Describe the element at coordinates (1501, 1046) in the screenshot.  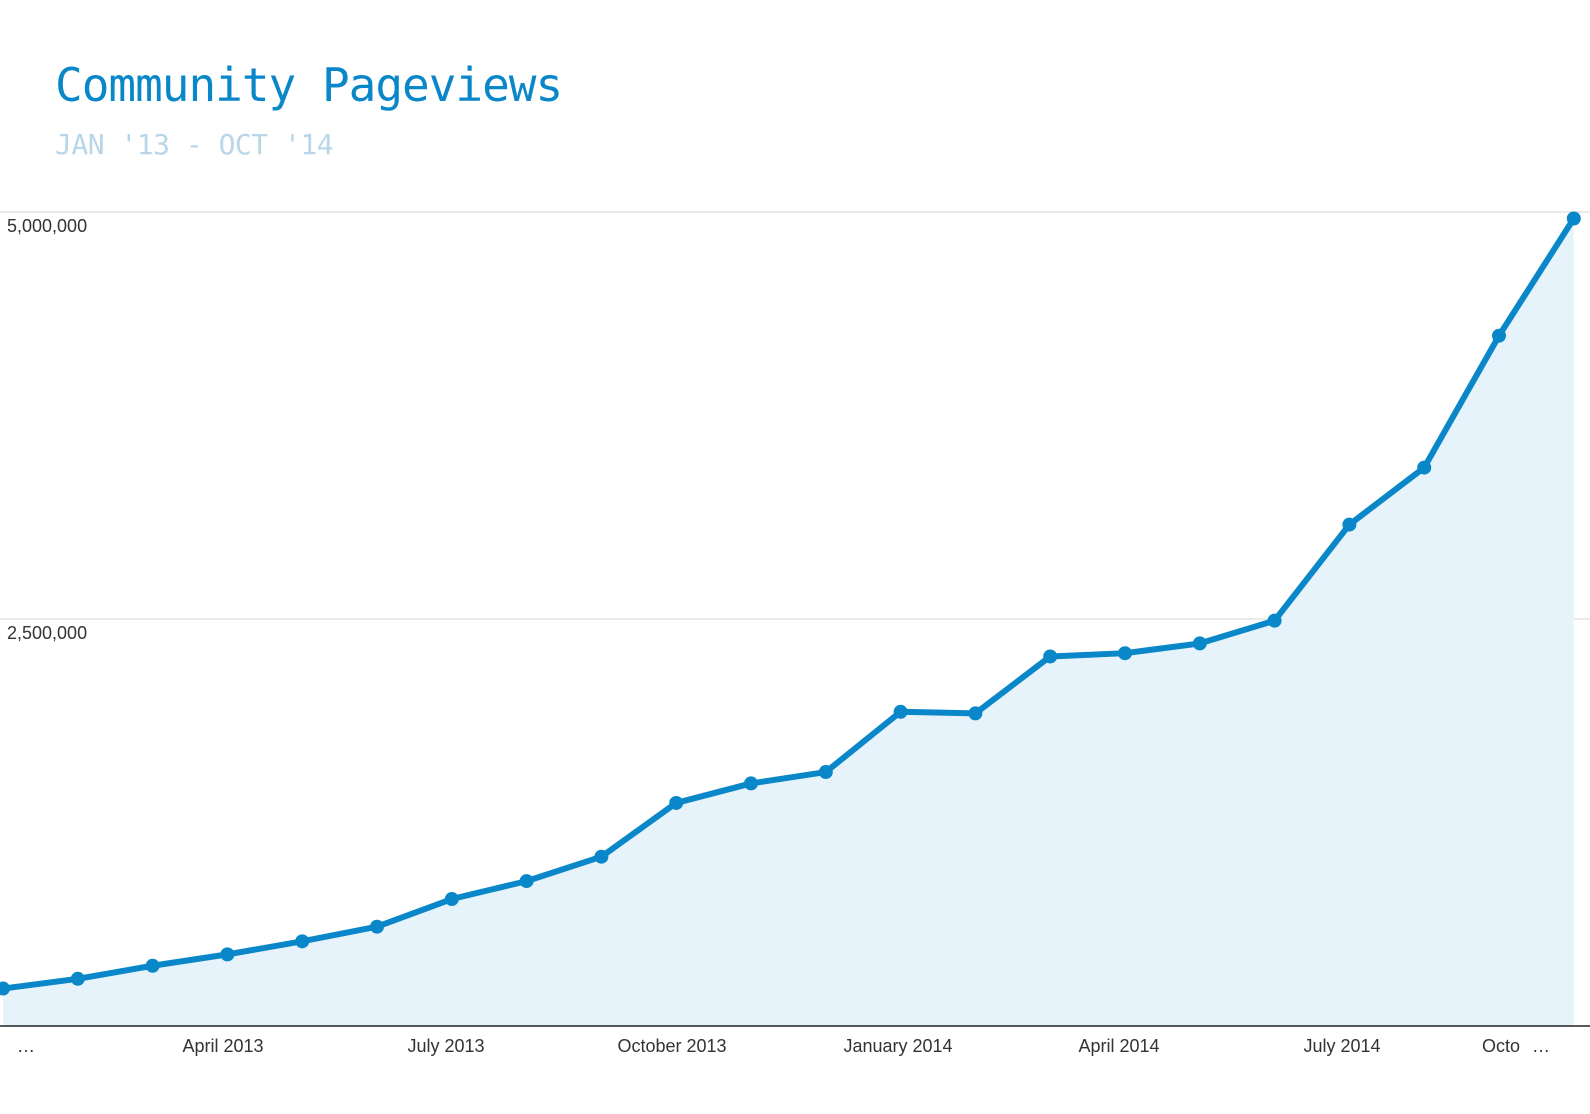
I see `x-tick-label-7: Octo` at that location.